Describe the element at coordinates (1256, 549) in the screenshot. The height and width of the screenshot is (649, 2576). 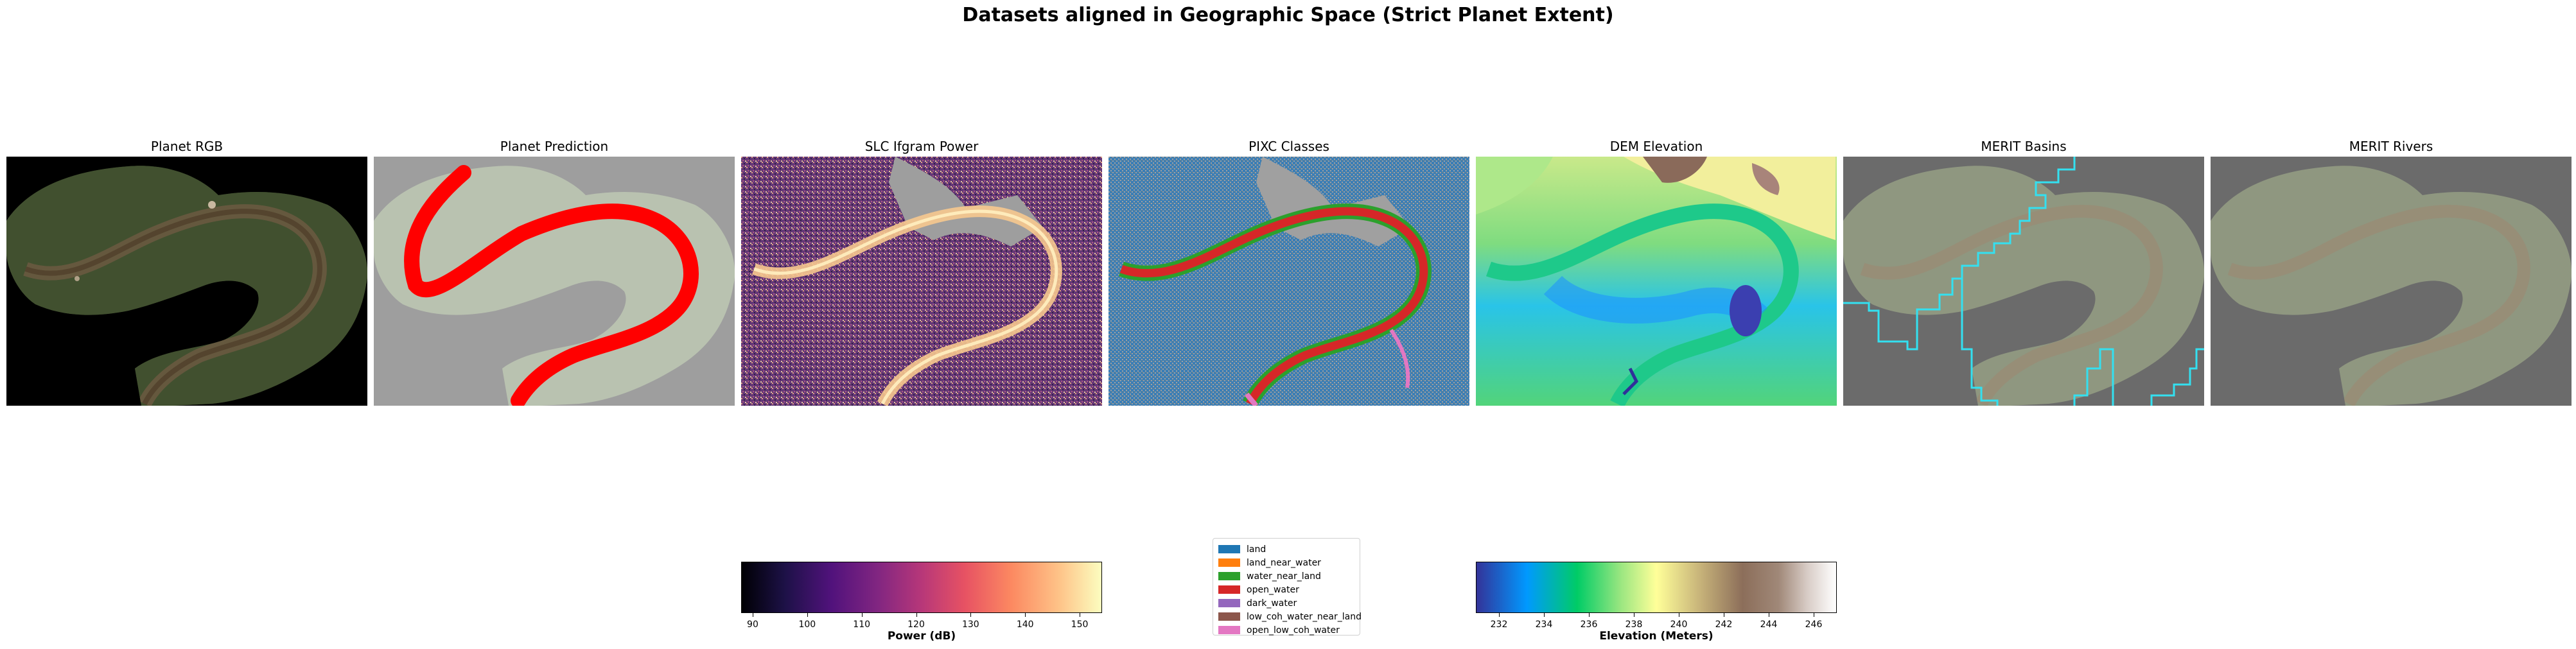
I see `legend-label: land` at that location.